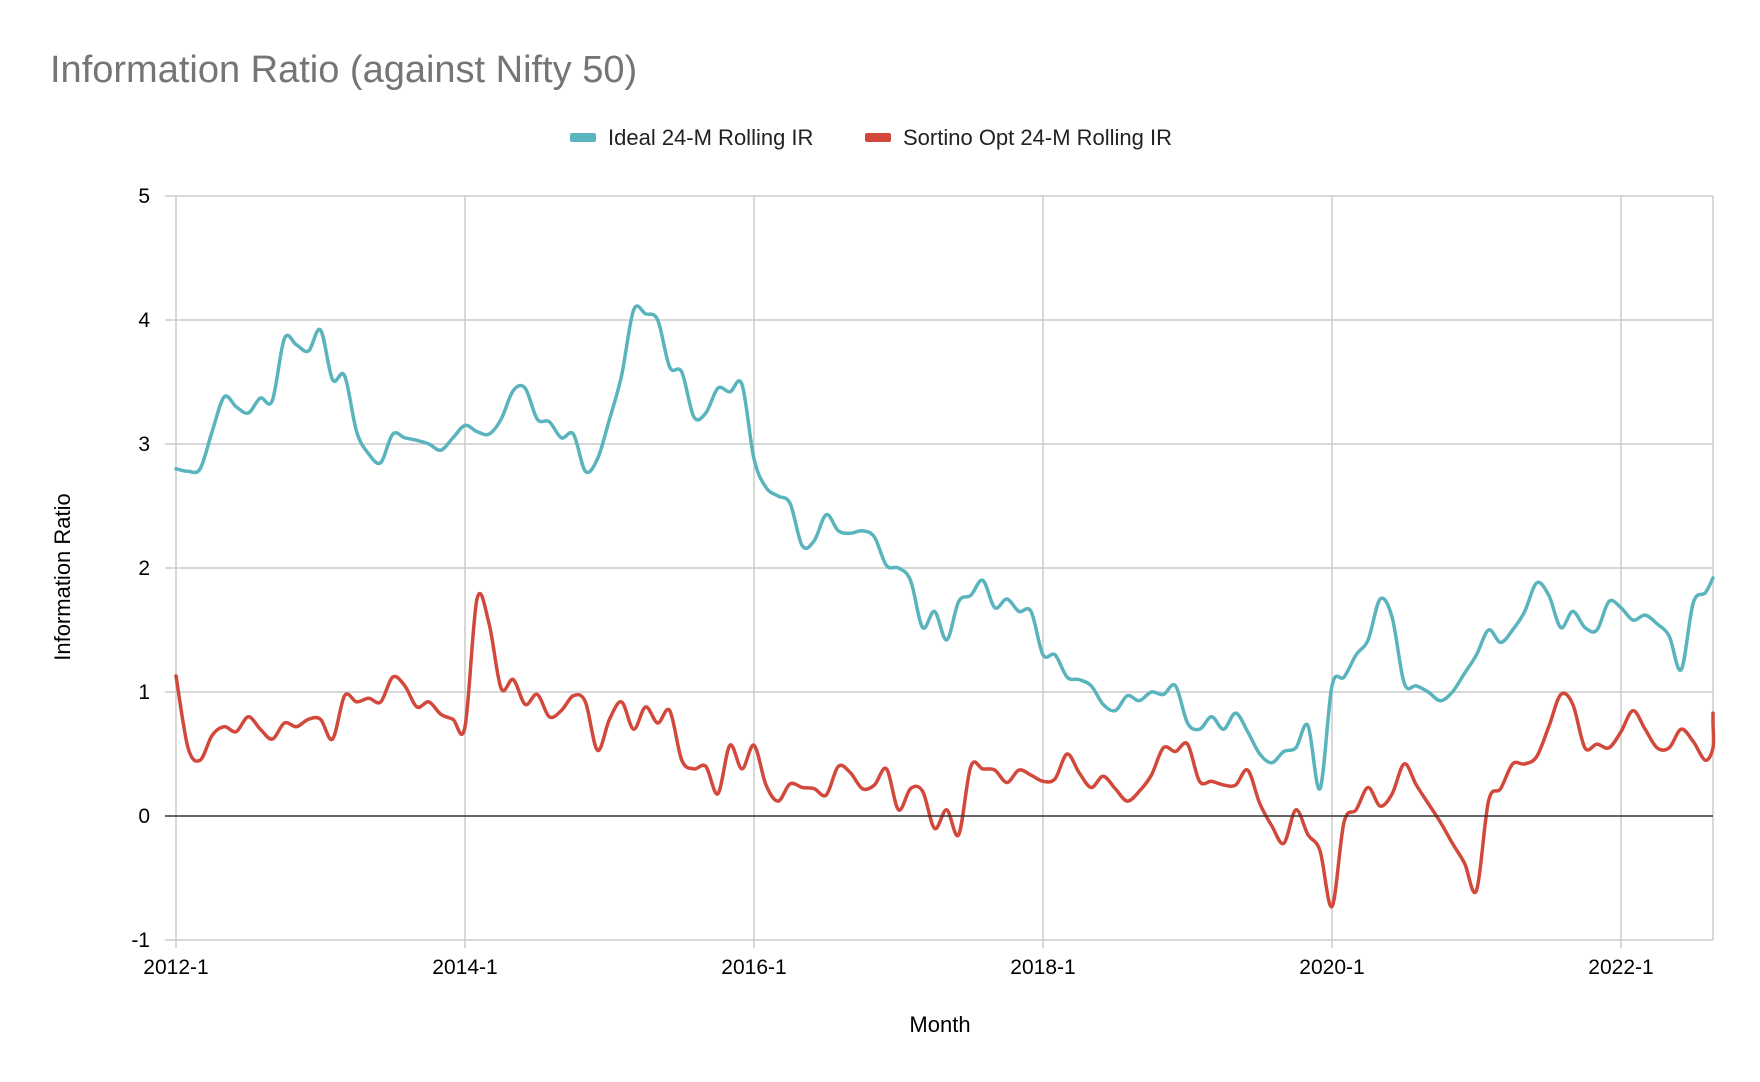  I want to click on legend-label-1: Ideal 24-M Rolling IR, so click(710, 137).